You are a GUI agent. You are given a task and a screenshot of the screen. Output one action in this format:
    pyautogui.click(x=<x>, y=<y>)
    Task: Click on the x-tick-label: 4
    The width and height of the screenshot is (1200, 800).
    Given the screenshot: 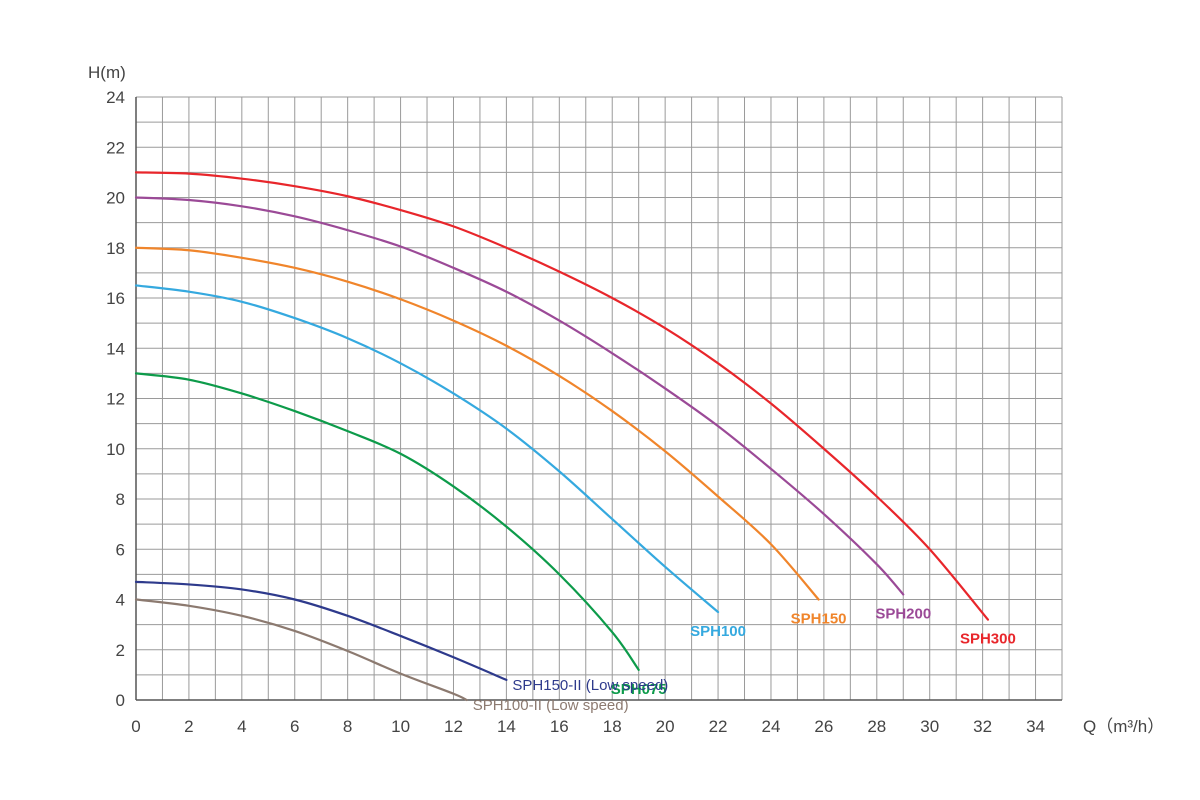 What is the action you would take?
    pyautogui.click(x=241, y=726)
    